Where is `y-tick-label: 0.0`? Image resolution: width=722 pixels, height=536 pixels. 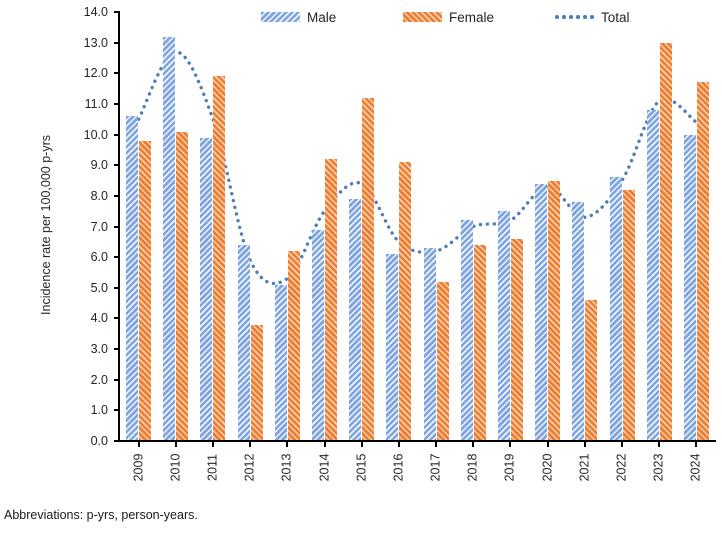 y-tick-label: 0.0 is located at coordinates (99, 441).